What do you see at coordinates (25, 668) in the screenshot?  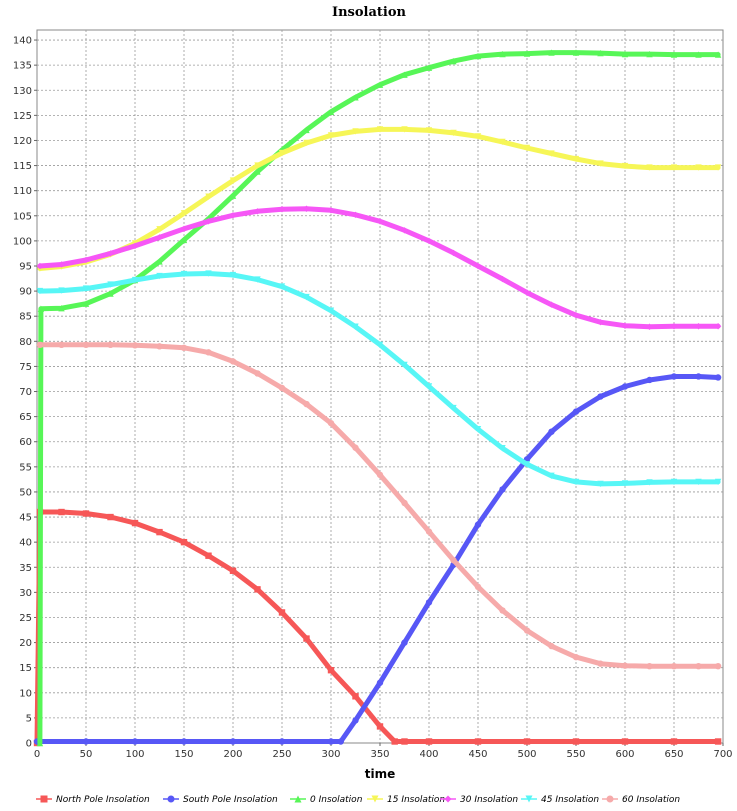 I see `y-tick-label: 15` at bounding box center [25, 668].